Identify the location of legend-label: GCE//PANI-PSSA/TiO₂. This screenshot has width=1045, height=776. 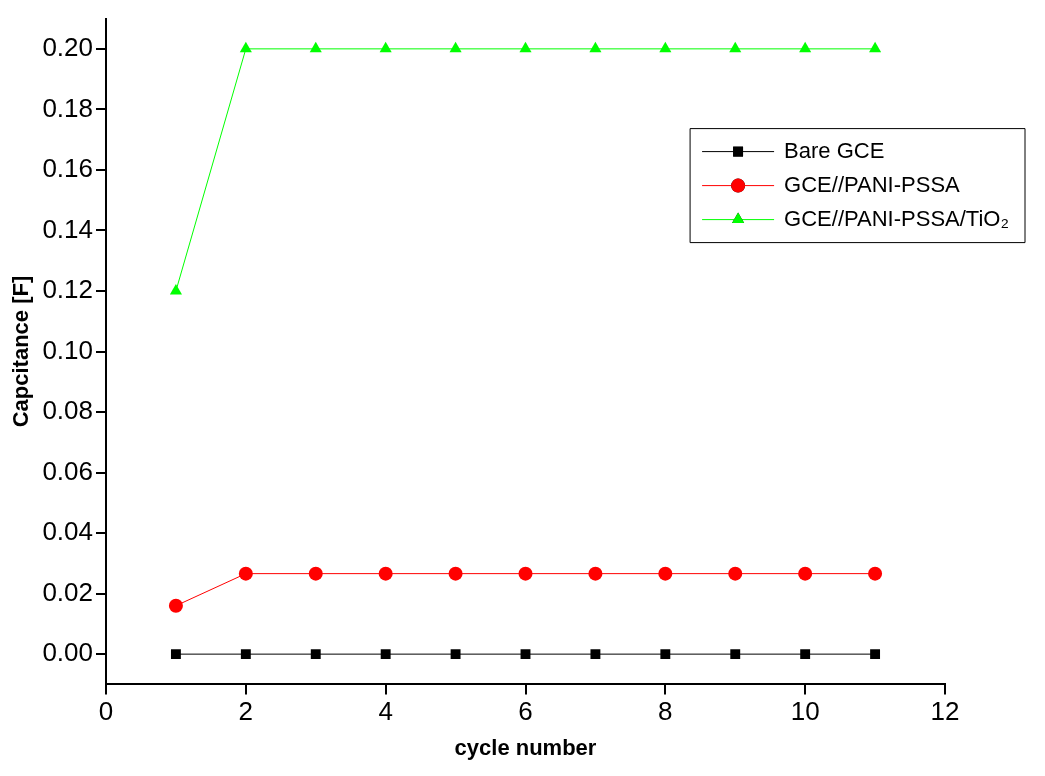
(897, 218).